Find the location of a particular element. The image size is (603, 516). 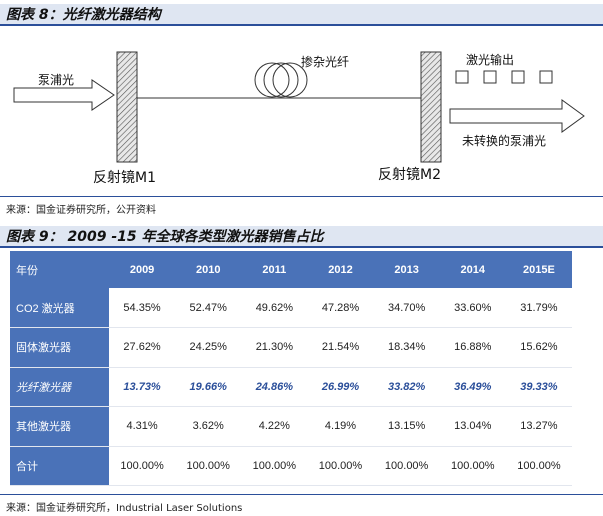

table-cell: 13.73% is located at coordinates (142, 387).